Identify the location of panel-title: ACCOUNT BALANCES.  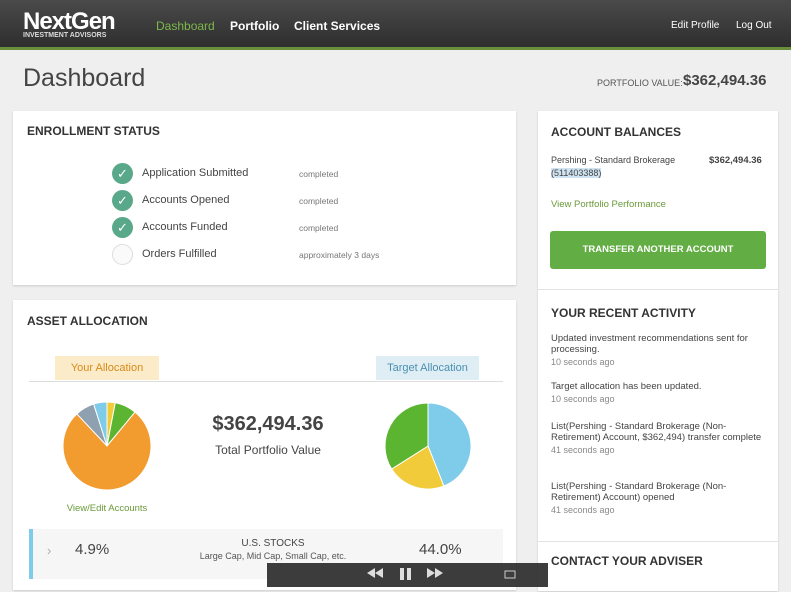
(616, 132).